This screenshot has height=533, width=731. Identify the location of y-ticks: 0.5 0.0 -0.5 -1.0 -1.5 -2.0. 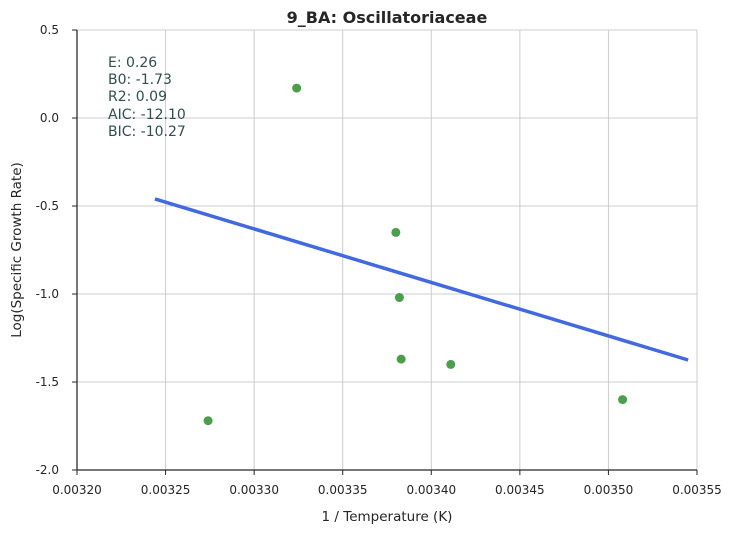
(56, 250).